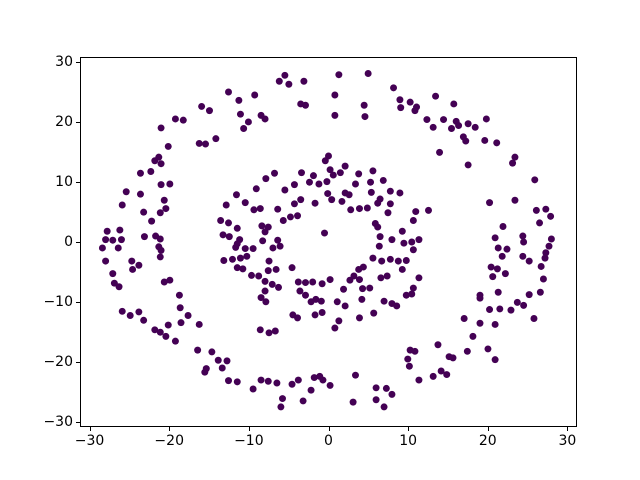 The height and width of the screenshot is (480, 640). What do you see at coordinates (89, 441) in the screenshot?
I see `x-tick-label: −30` at bounding box center [89, 441].